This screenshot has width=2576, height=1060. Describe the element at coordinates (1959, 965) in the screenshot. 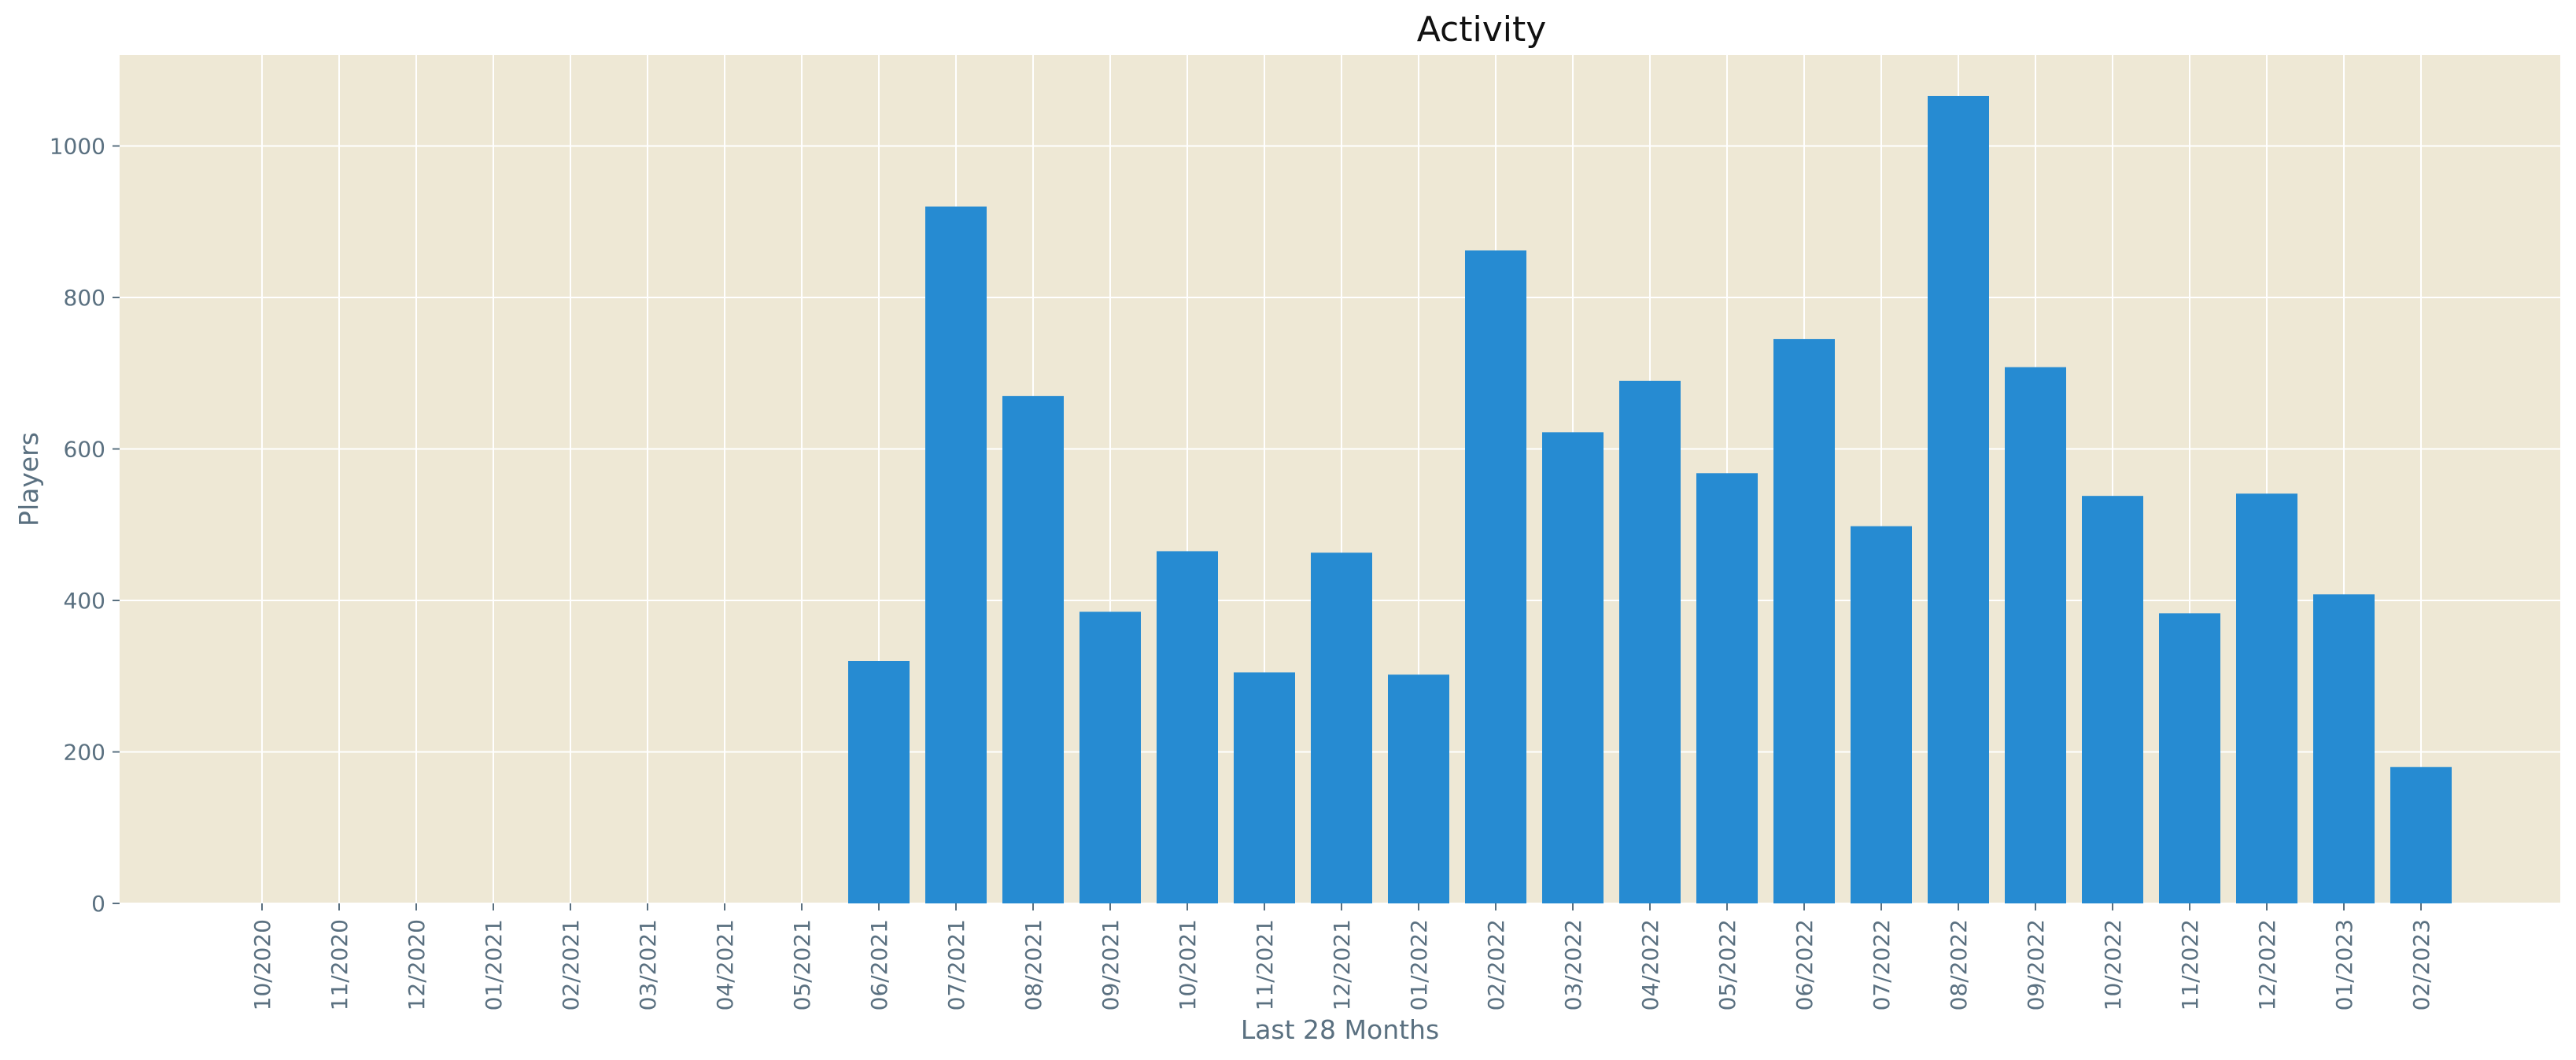

I see `x-tick-label: 08/2022` at that location.